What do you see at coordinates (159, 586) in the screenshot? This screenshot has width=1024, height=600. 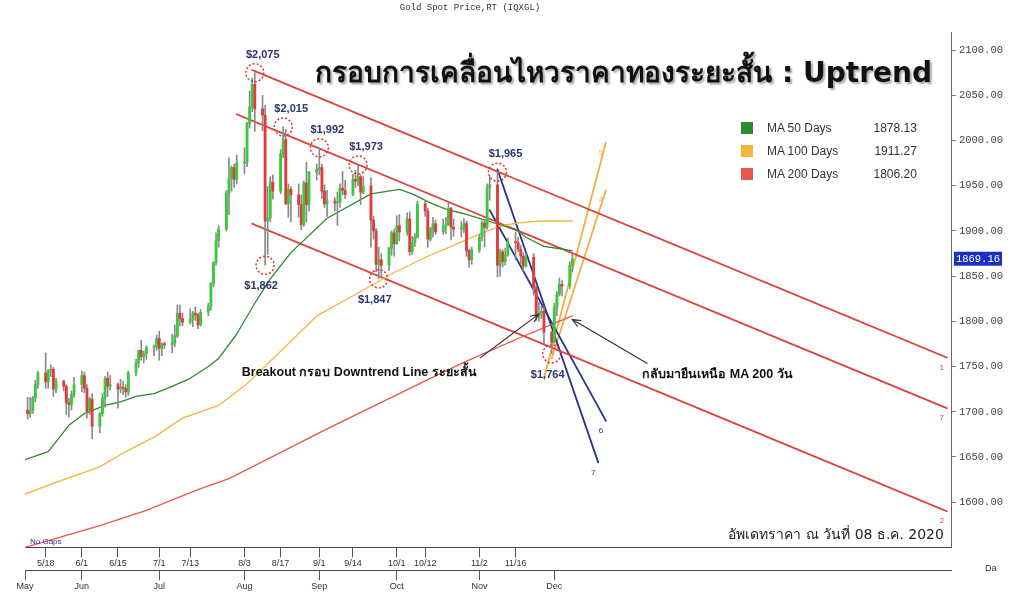 I see `x2-tick-label: Jul` at bounding box center [159, 586].